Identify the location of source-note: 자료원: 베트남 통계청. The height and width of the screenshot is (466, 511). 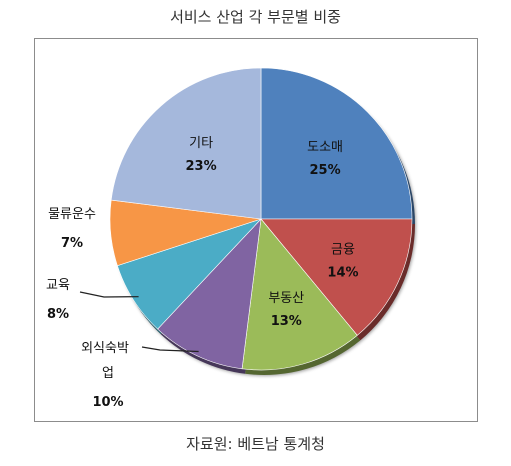
(255, 444).